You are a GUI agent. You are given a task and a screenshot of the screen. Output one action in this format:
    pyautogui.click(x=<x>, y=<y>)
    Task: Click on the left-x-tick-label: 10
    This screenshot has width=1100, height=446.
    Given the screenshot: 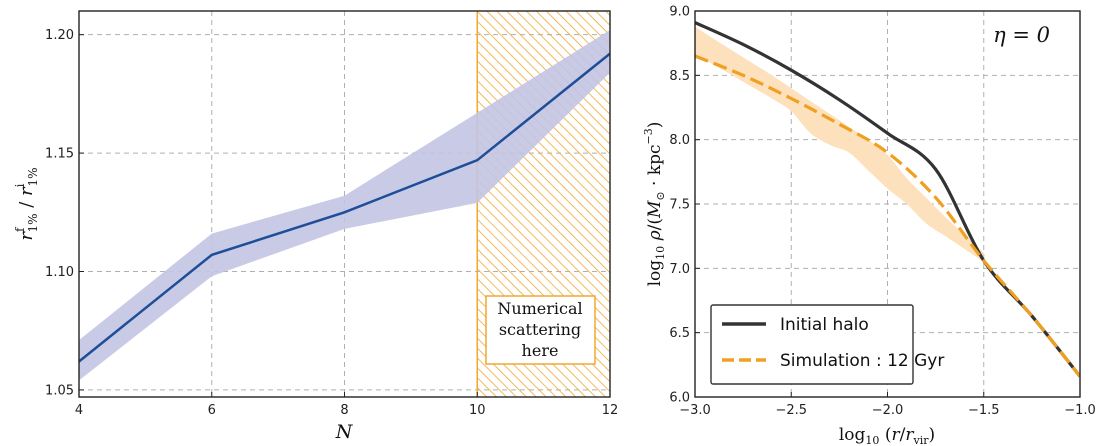 What is the action you would take?
    pyautogui.click(x=477, y=410)
    